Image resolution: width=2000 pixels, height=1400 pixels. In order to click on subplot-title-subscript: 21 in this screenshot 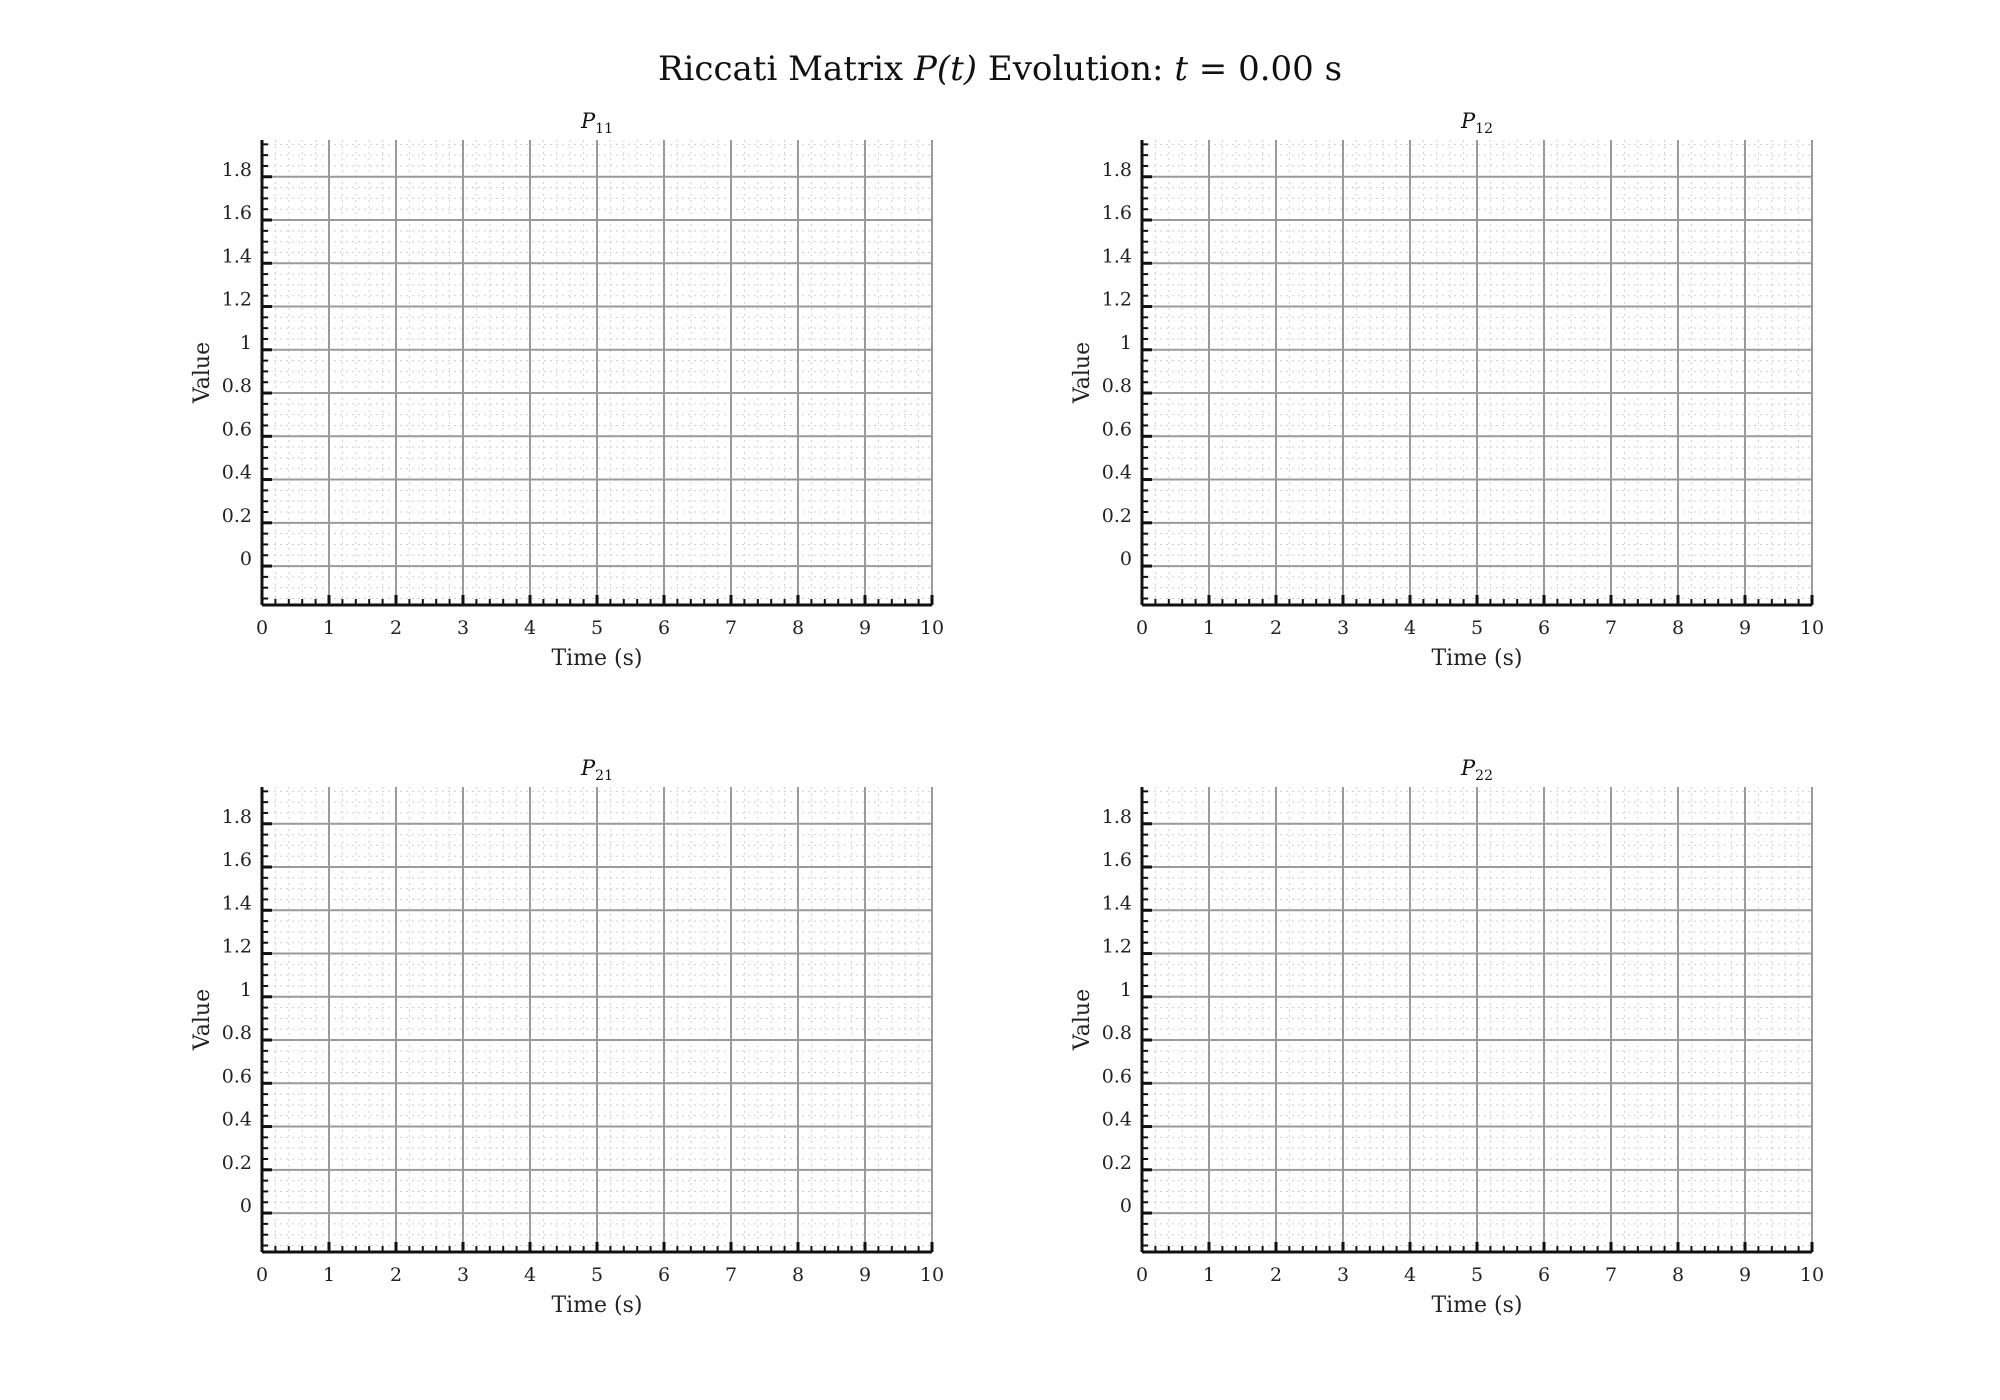, I will do `click(604, 776)`.